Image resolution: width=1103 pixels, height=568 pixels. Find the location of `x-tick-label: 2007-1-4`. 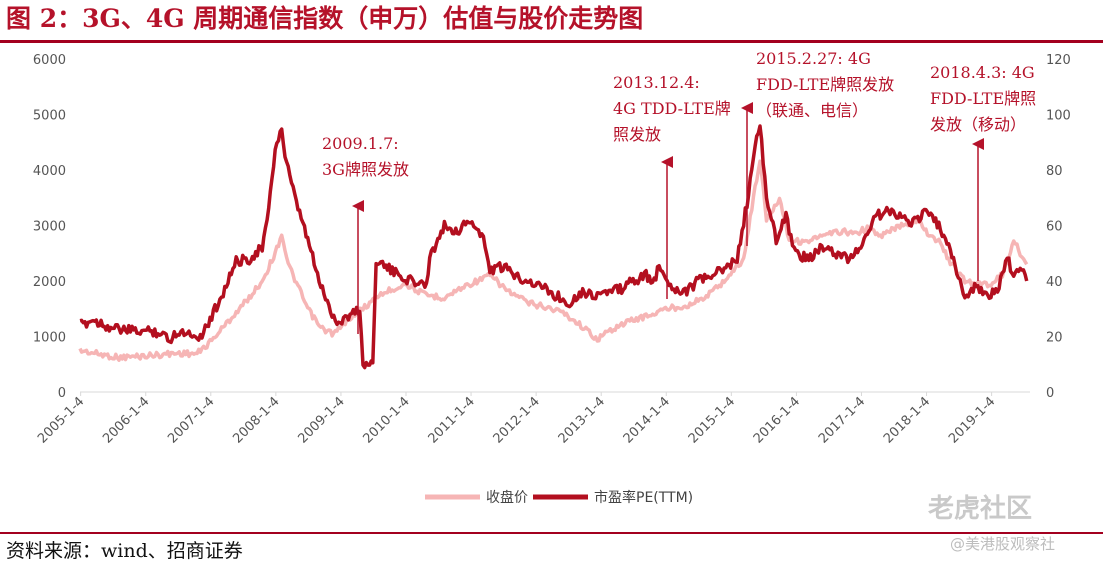

x-tick-label: 2007-1-4 is located at coordinates (191, 420).